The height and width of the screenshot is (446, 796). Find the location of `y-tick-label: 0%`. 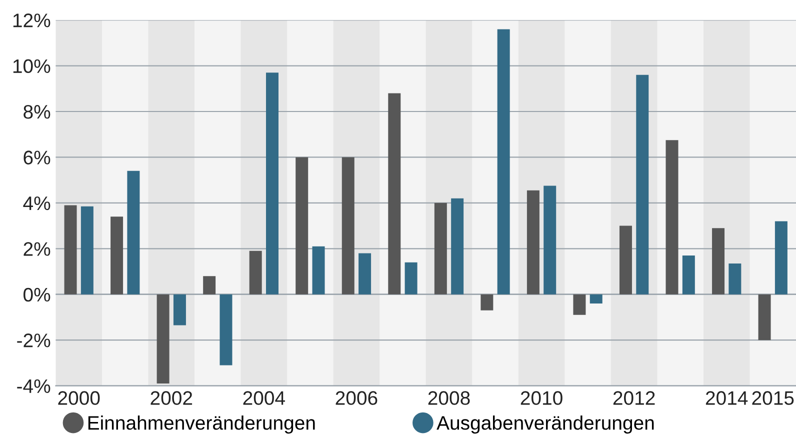

y-tick-label: 0% is located at coordinates (37, 295).